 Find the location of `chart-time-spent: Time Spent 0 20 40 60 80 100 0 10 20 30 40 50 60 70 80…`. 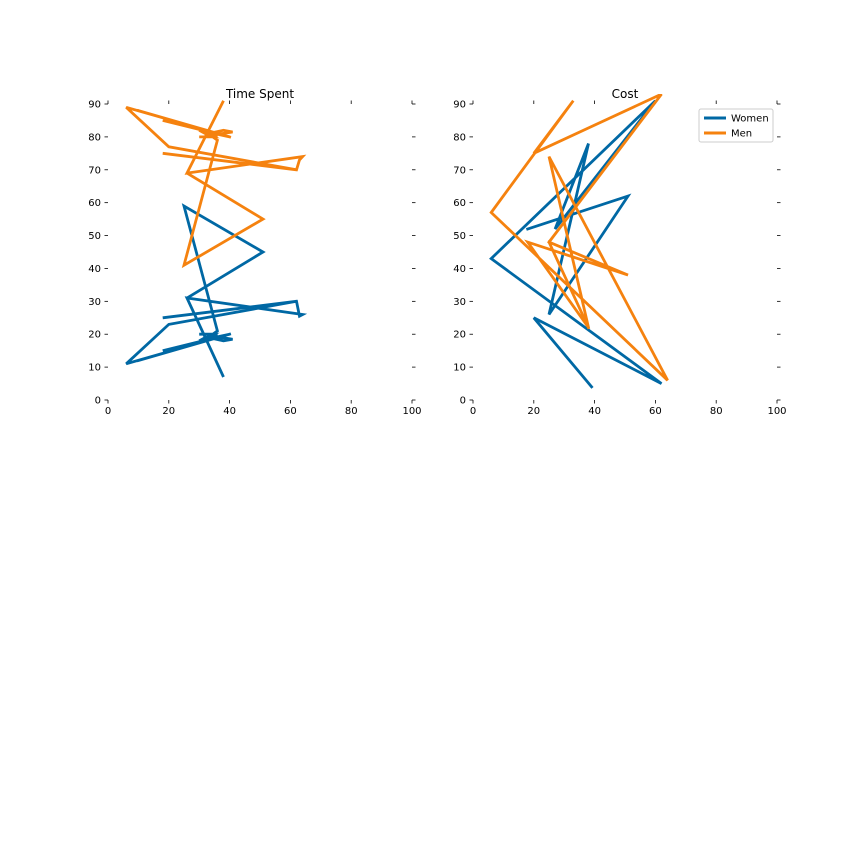

chart-time-spent: Time Spent 0 20 40 60 80 100 0 10 20 30 40 50 60 70 80… is located at coordinates (254, 252).